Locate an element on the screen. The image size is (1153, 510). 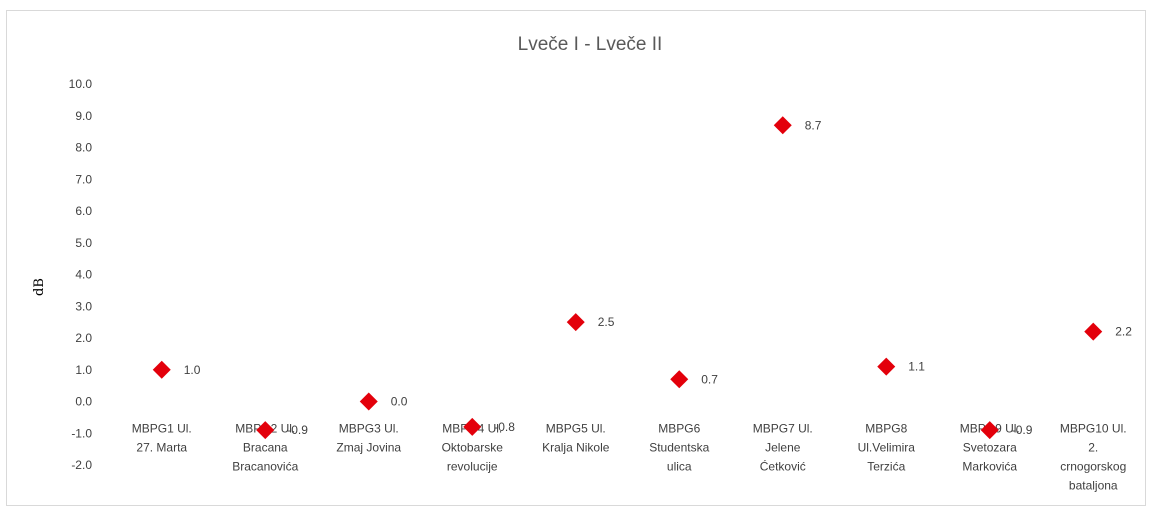
chart-title: Lveče I - Lveče II is located at coordinates (590, 44).